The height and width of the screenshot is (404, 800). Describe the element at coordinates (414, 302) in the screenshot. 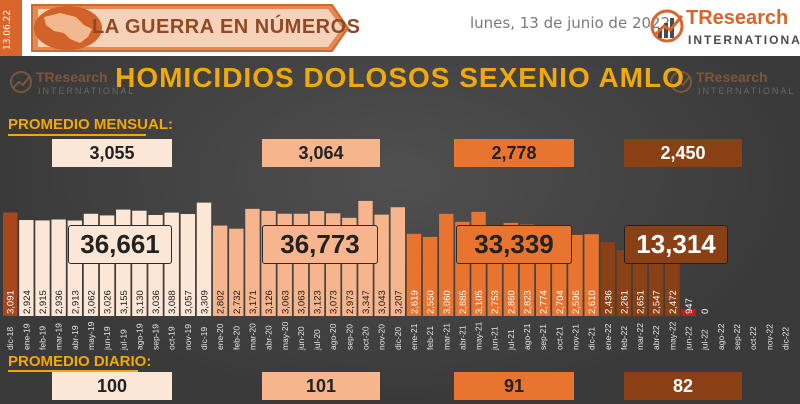

I see `value-label: 2,619` at that location.